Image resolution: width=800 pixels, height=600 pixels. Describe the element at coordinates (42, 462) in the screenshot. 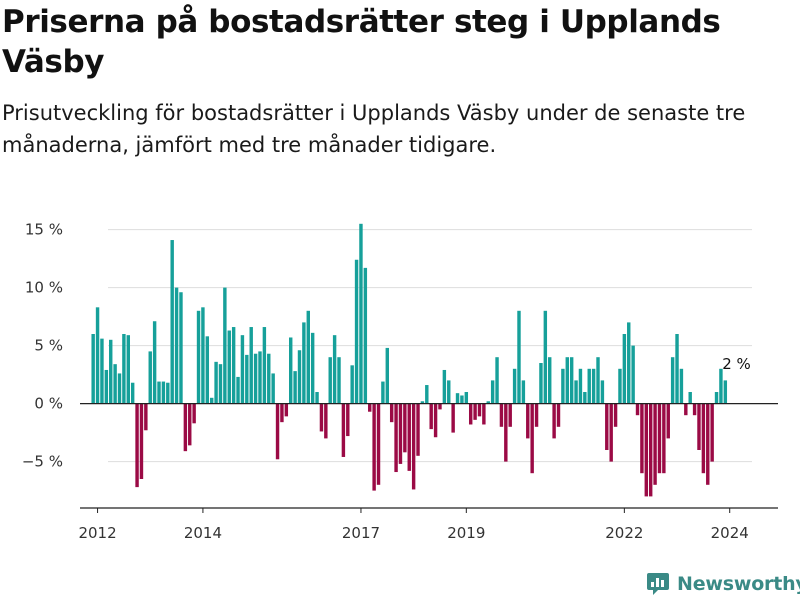

I see `y-tick-label: −5 %` at that location.